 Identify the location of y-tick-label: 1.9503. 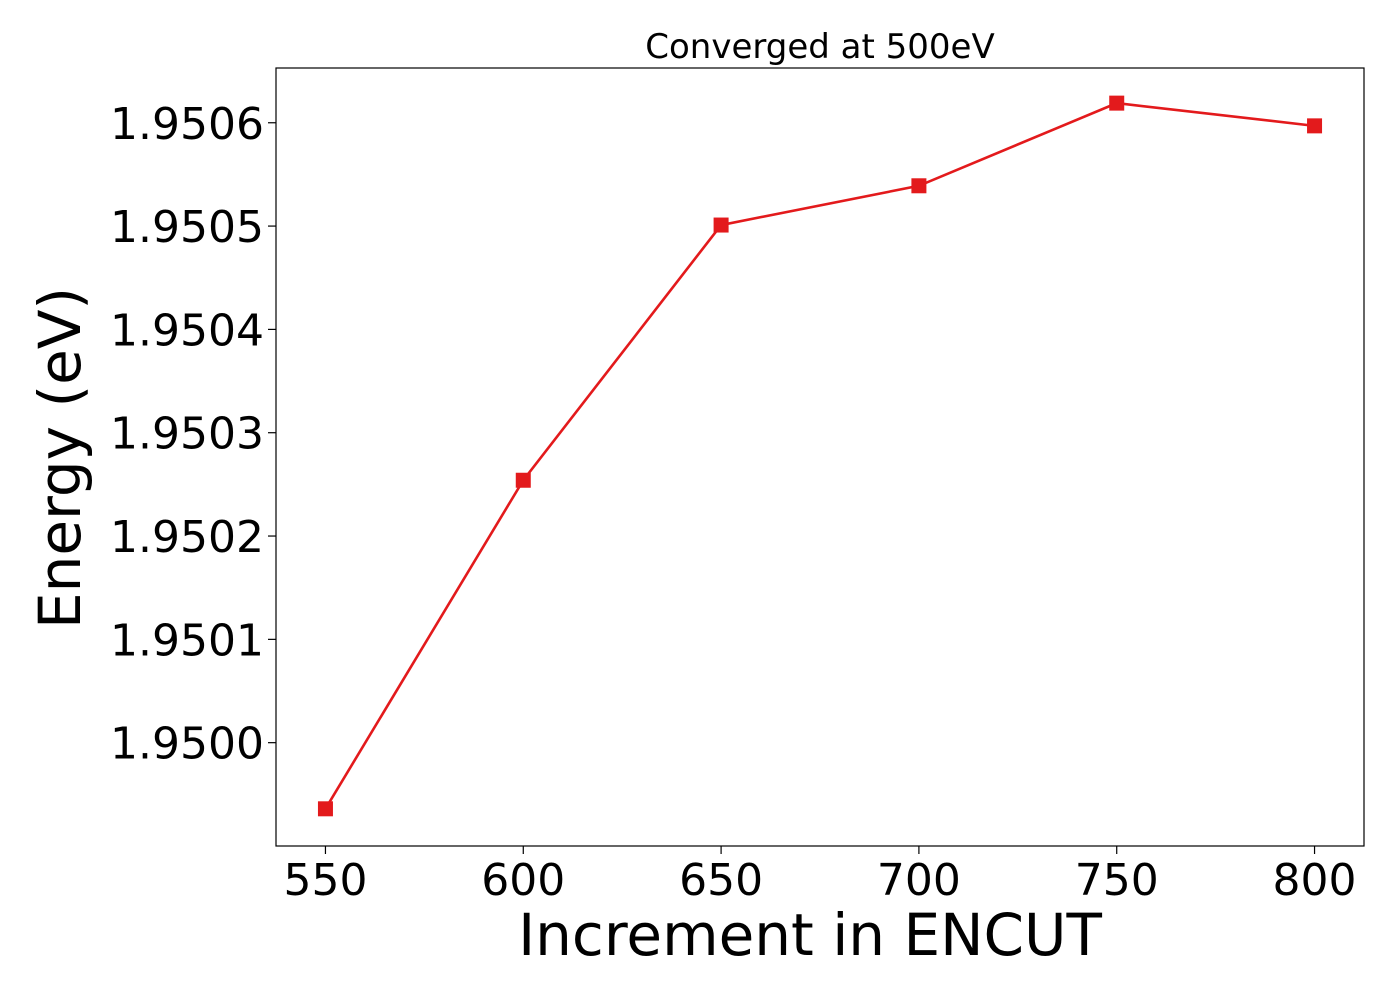
(187, 434).